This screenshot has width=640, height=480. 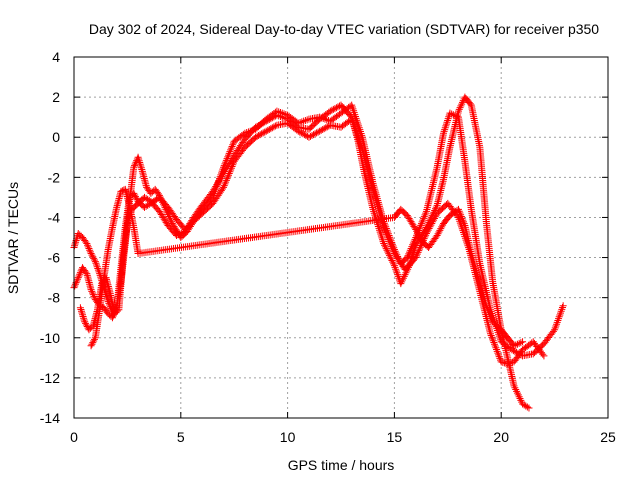 I want to click on y-tick-label: -2, so click(x=54, y=177).